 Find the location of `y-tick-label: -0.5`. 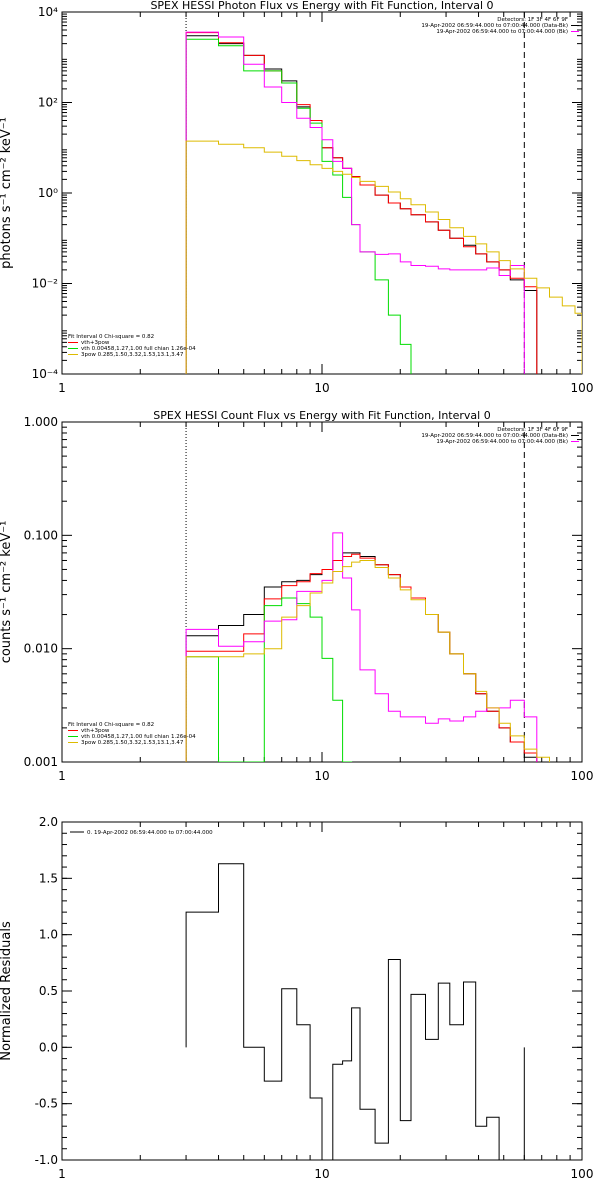

y-tick-label: -0.5 is located at coordinates (46, 1104).